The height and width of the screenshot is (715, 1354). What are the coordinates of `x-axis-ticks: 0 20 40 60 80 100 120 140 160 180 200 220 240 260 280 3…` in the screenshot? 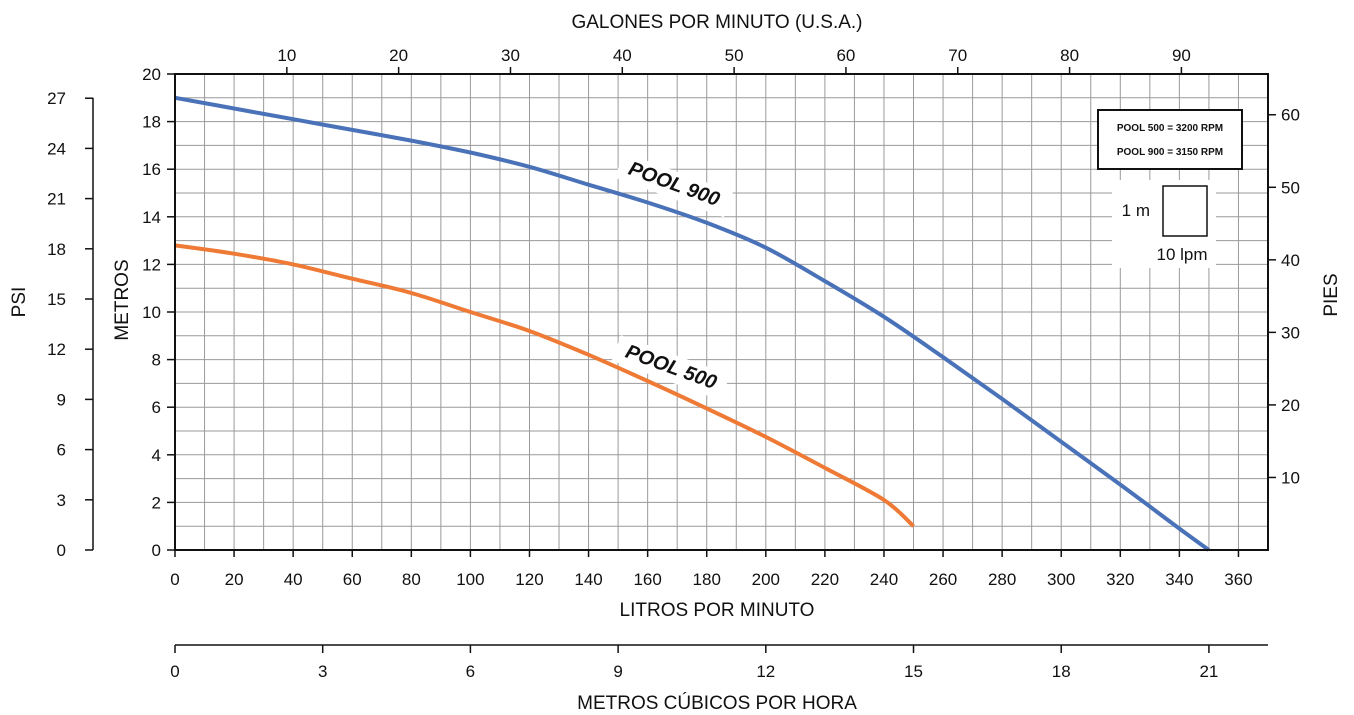 It's located at (711, 569).